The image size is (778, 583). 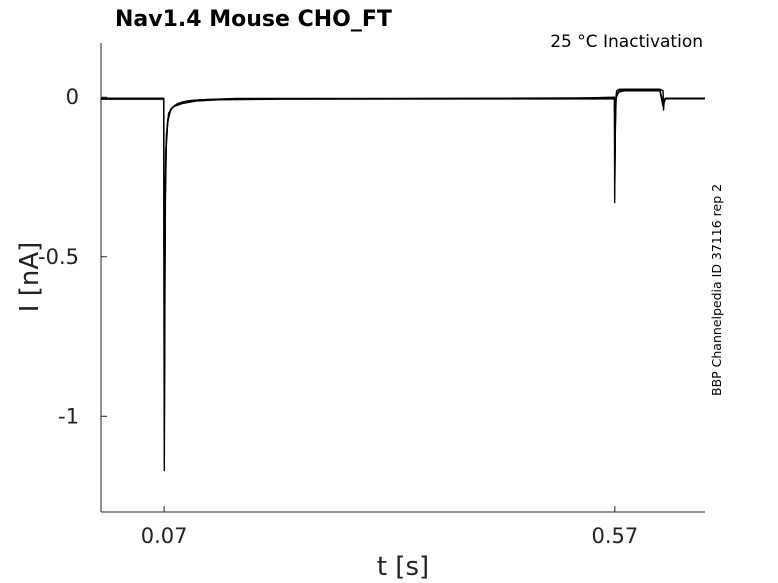 What do you see at coordinates (626, 42) in the screenshot?
I see `condition-annotation: 25 °C Inactivation` at bounding box center [626, 42].